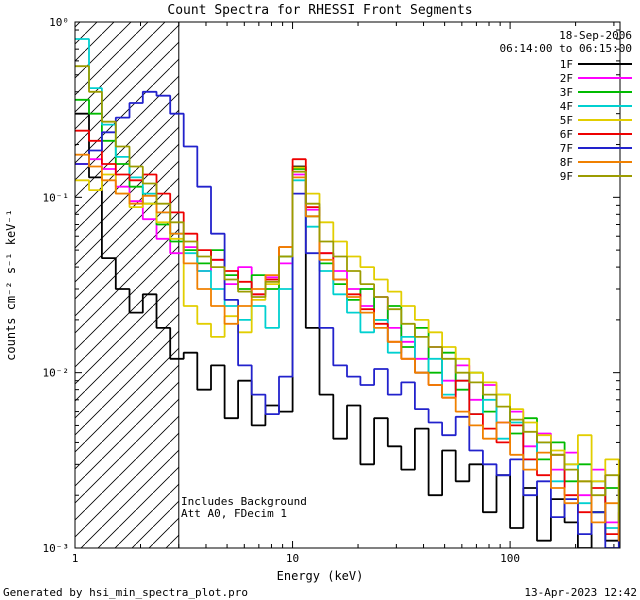 The height and width of the screenshot is (600, 640). Describe the element at coordinates (292, 558) in the screenshot. I see `x-tick-label: 10` at that location.